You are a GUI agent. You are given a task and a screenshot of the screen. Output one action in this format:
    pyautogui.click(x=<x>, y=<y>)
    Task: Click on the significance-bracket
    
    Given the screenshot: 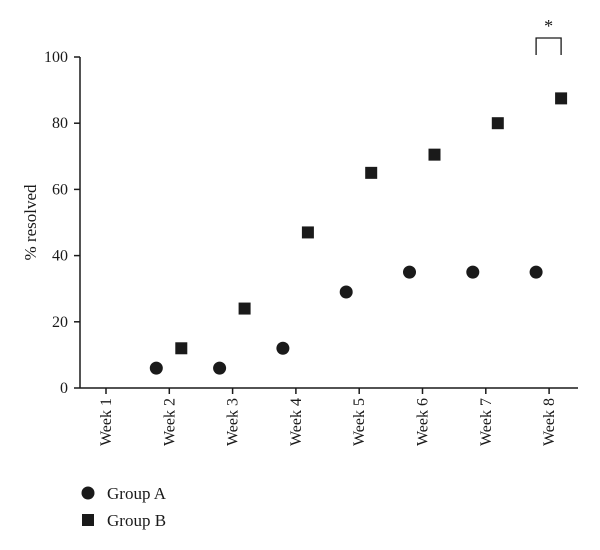 What is the action you would take?
    pyautogui.click(x=548, y=46)
    